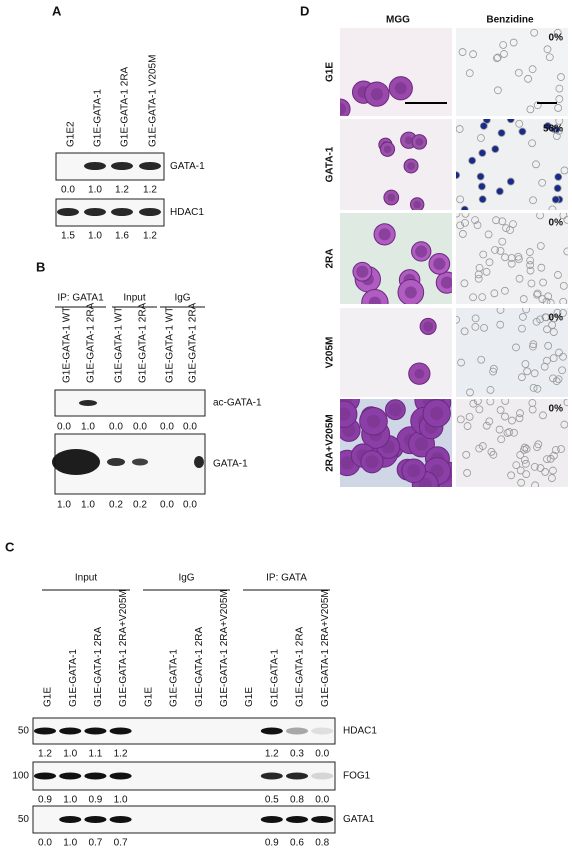 This screenshot has height=850, width=572. I want to click on lane-label: G1E-GATA-1 2RA+V205M, so click(325, 648).